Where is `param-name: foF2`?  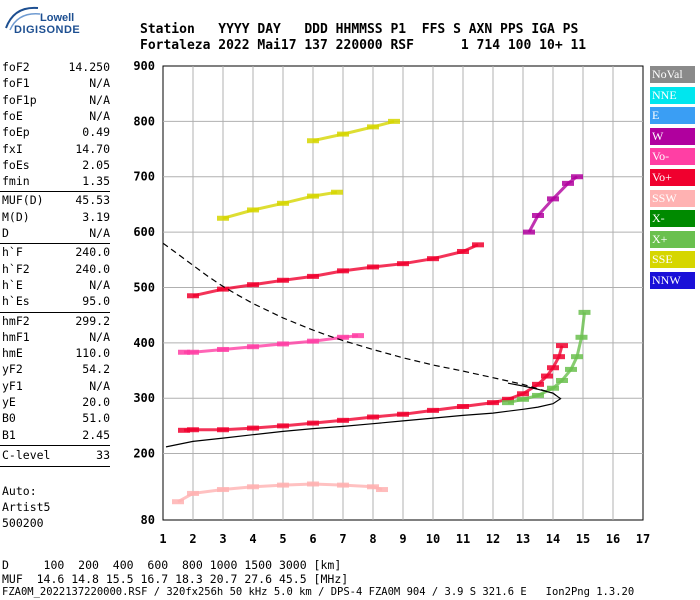 param-name: foF2 is located at coordinates (16, 67).